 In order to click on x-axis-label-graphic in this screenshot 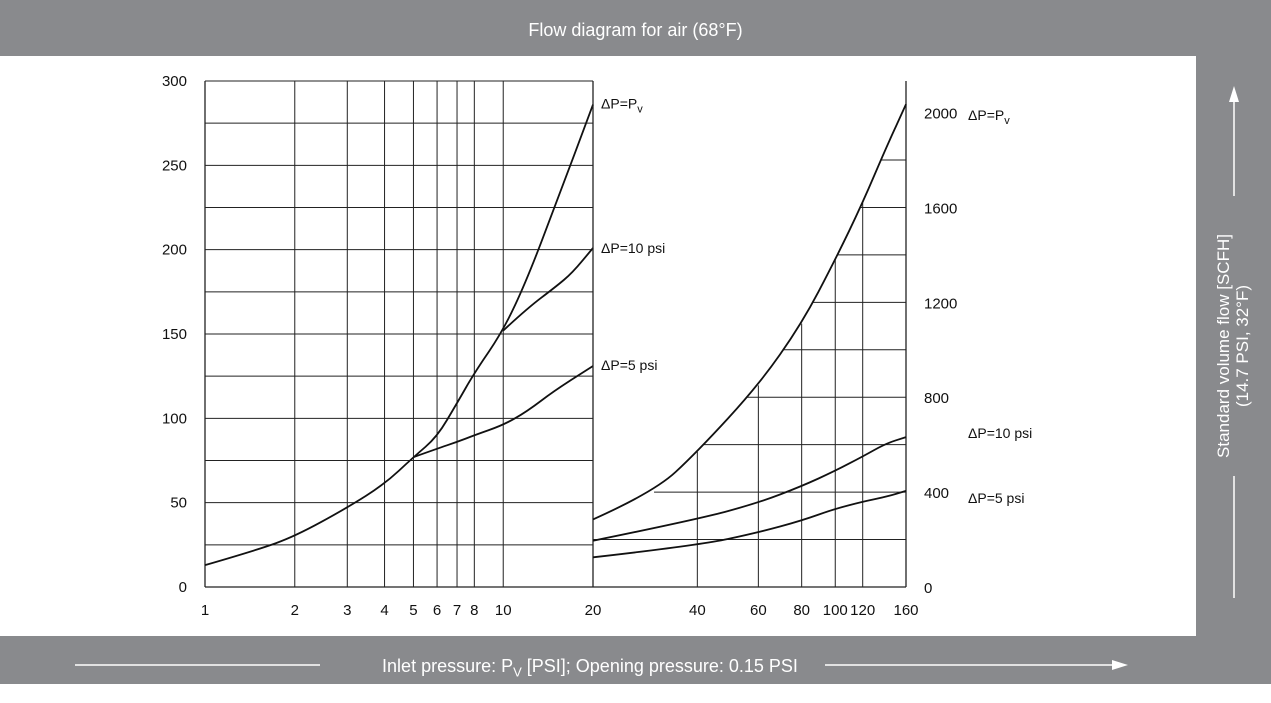, I will do `click(601, 665)`.